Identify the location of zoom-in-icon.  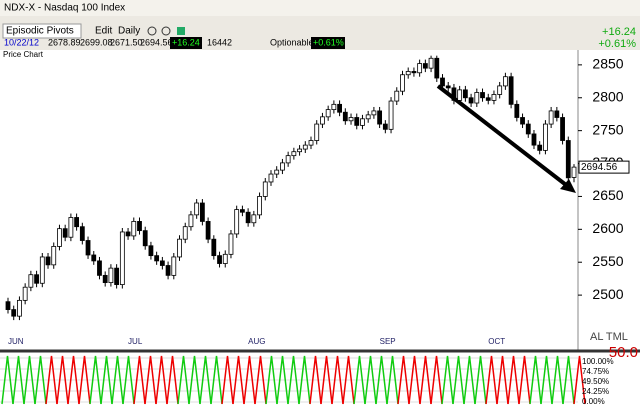
(152, 31).